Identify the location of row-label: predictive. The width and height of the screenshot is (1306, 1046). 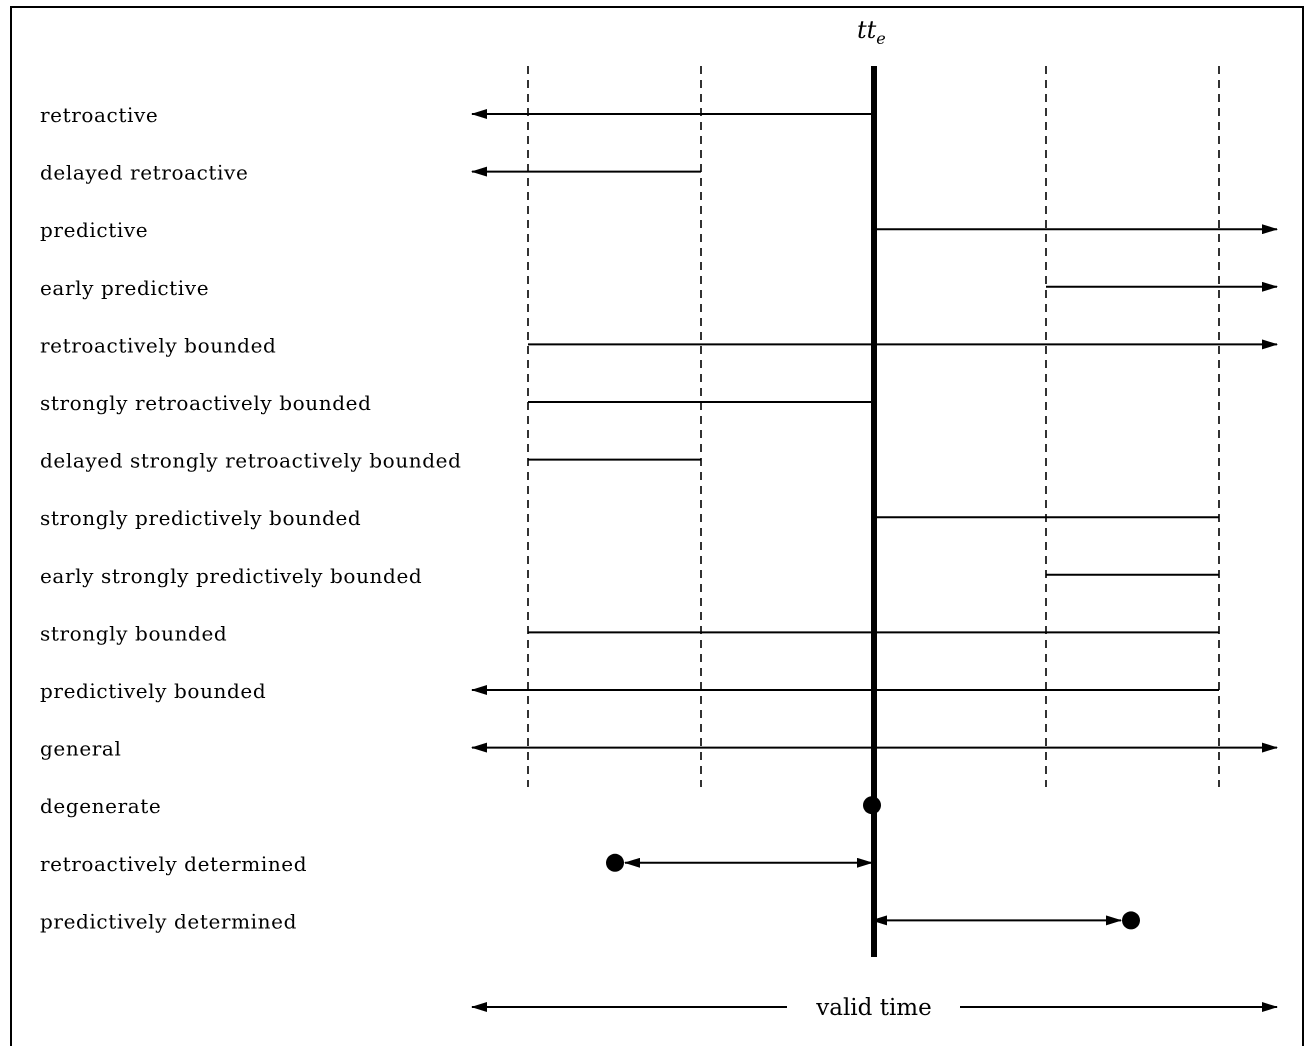
(94, 230).